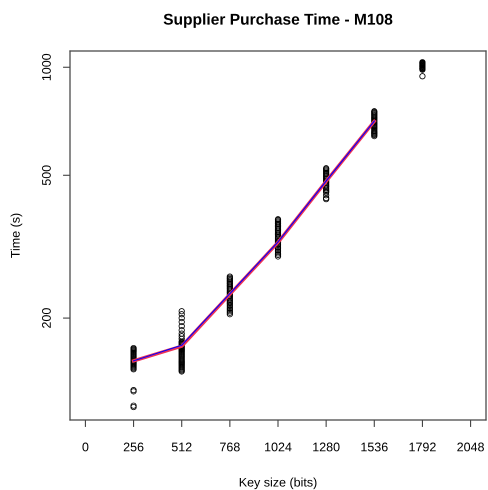 Image resolution: width=488 pixels, height=490 pixels. I want to click on x-tick-label: 1280, so click(326, 447).